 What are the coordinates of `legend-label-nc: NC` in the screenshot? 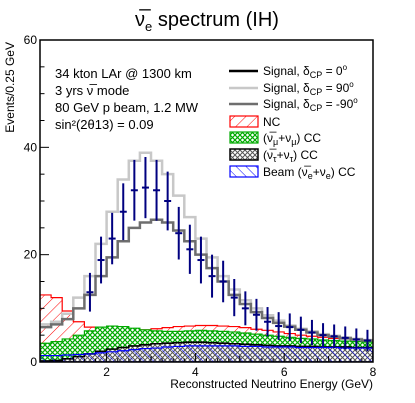 It's located at (272, 122).